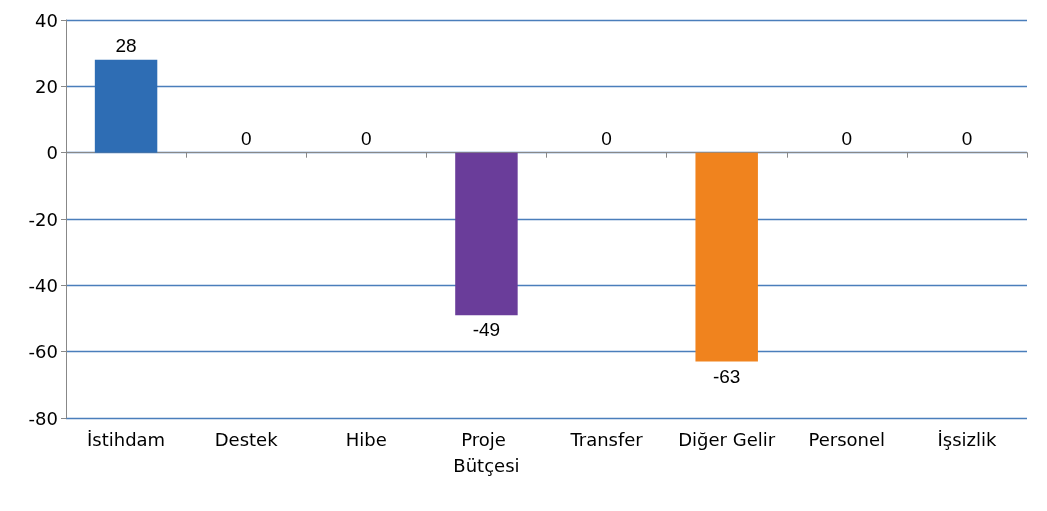  What do you see at coordinates (52, 153) in the screenshot?
I see `y-tick-label: 0` at bounding box center [52, 153].